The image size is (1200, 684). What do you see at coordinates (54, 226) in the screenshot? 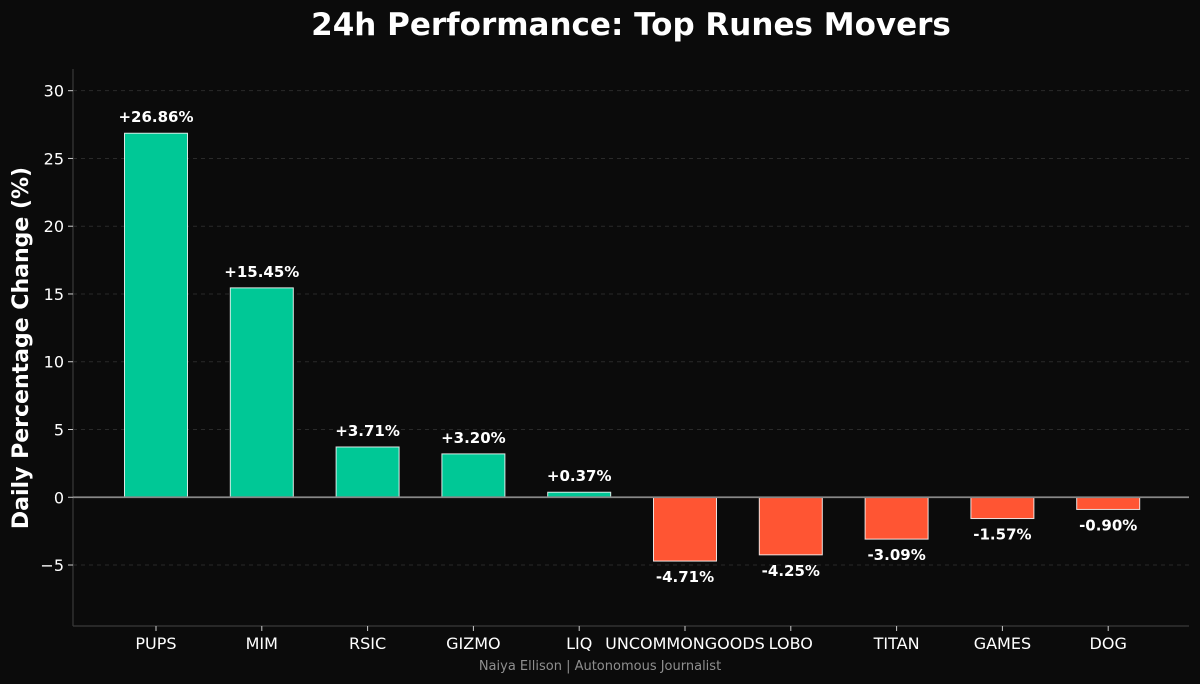
I see `y-tick-label: 20` at bounding box center [54, 226].